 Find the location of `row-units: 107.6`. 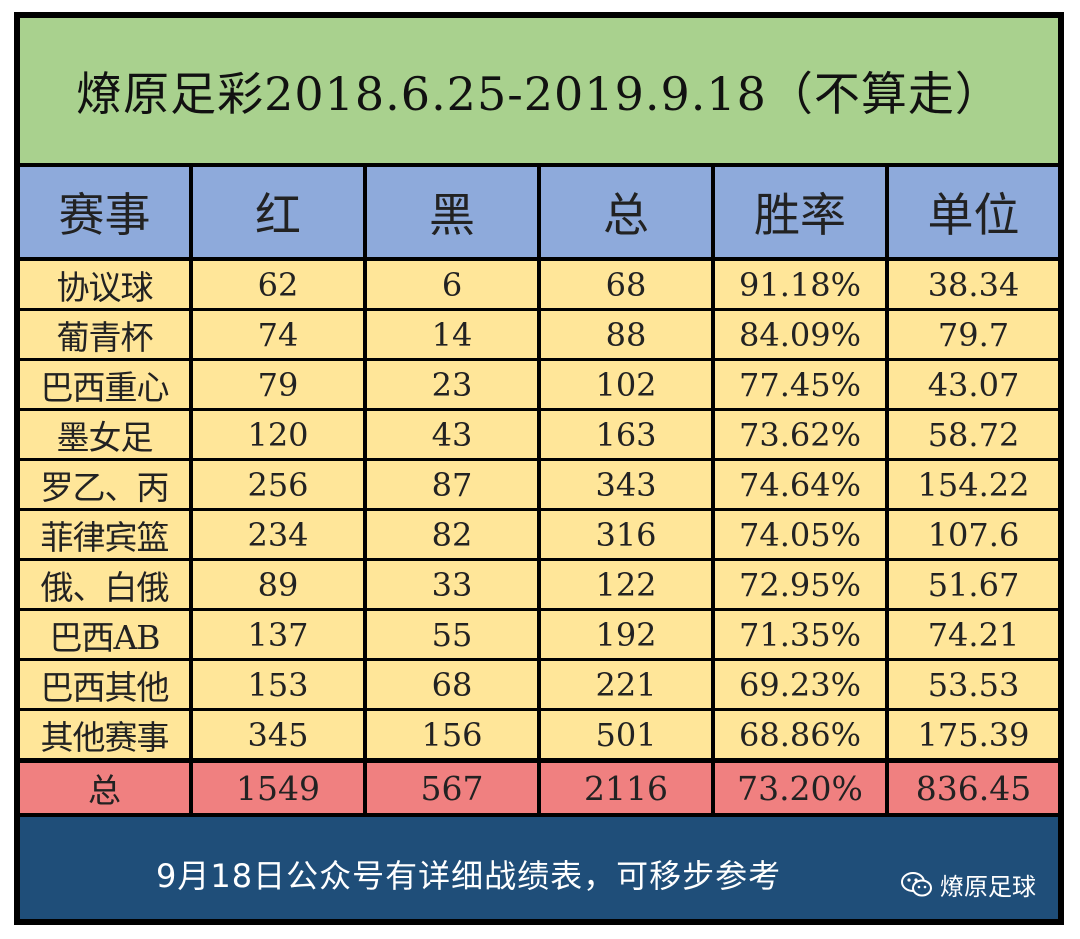

row-units: 107.6 is located at coordinates (973, 534).